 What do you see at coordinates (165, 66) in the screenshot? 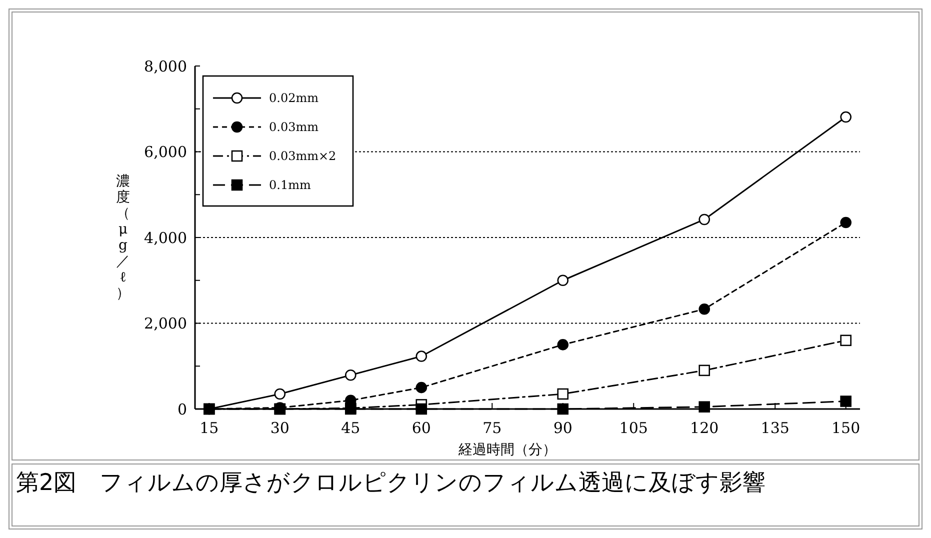
I see `y-tick-label: 8,000` at bounding box center [165, 66].